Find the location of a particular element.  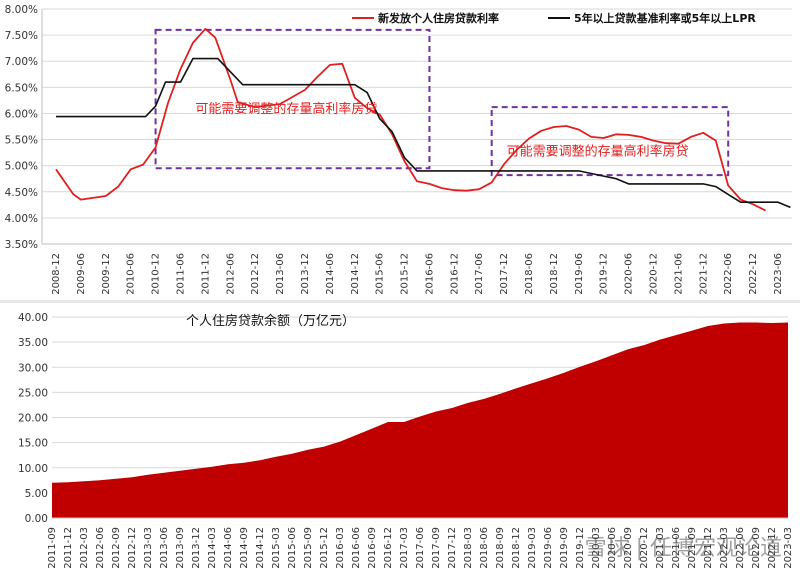

x-tick-label: 2014-03 is located at coordinates (212, 548).